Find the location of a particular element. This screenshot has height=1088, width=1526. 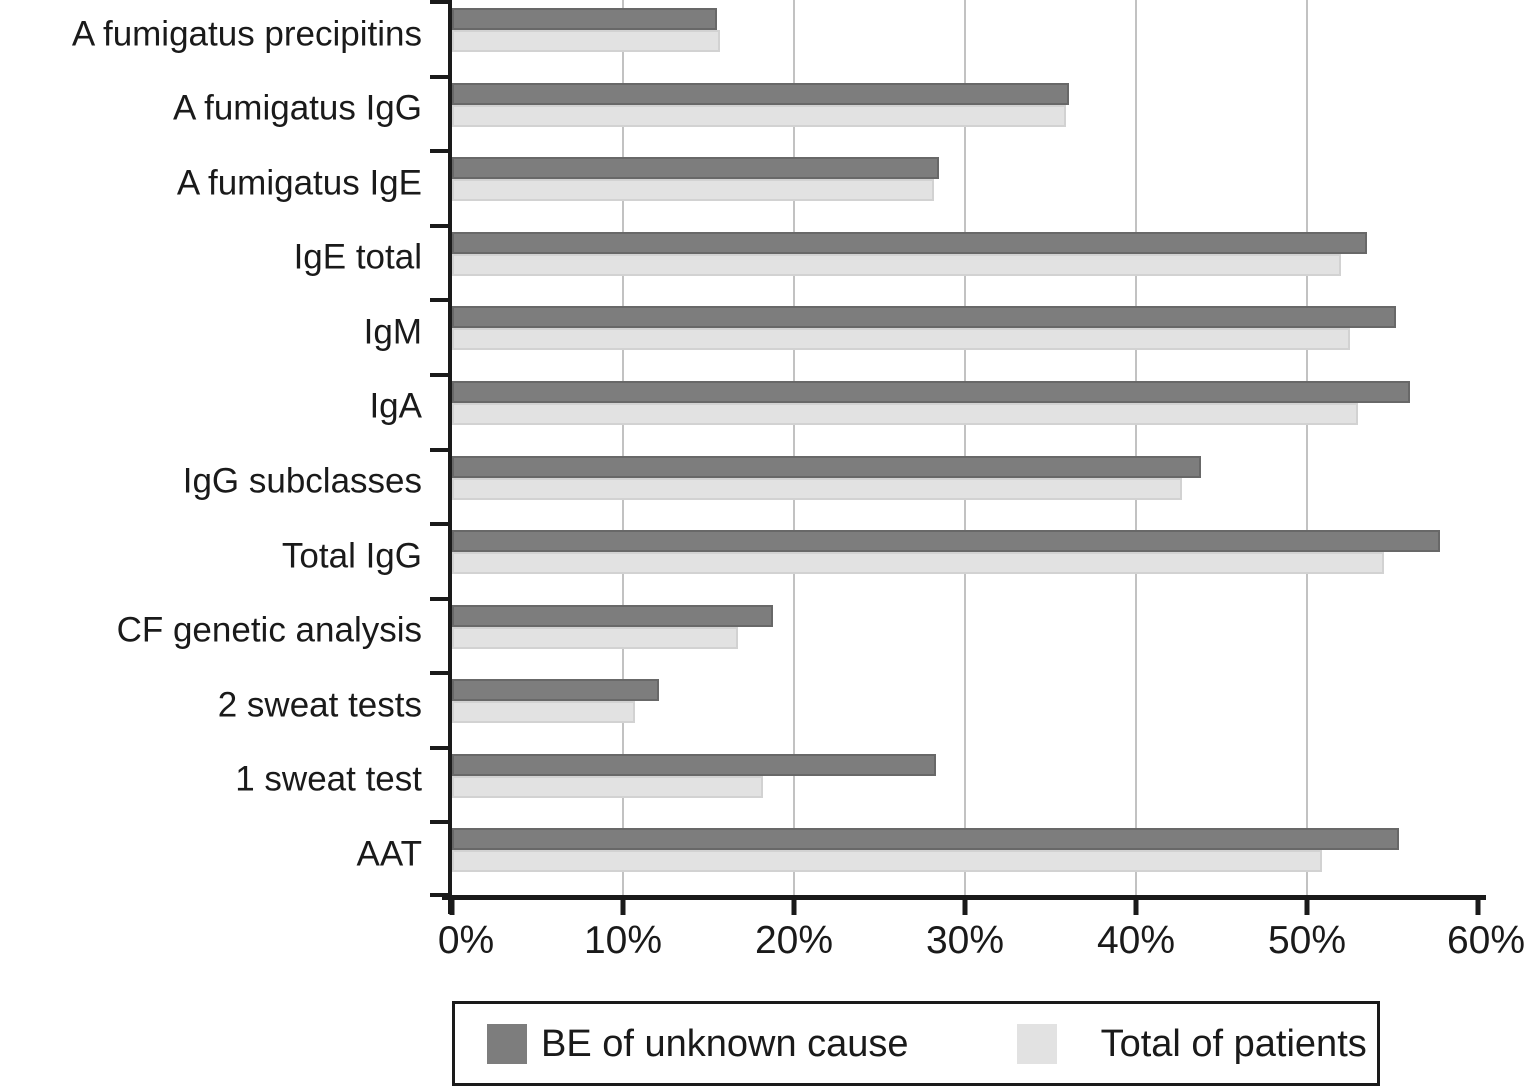

legend-swatch-total-of-patients is located at coordinates (1036, 1043).